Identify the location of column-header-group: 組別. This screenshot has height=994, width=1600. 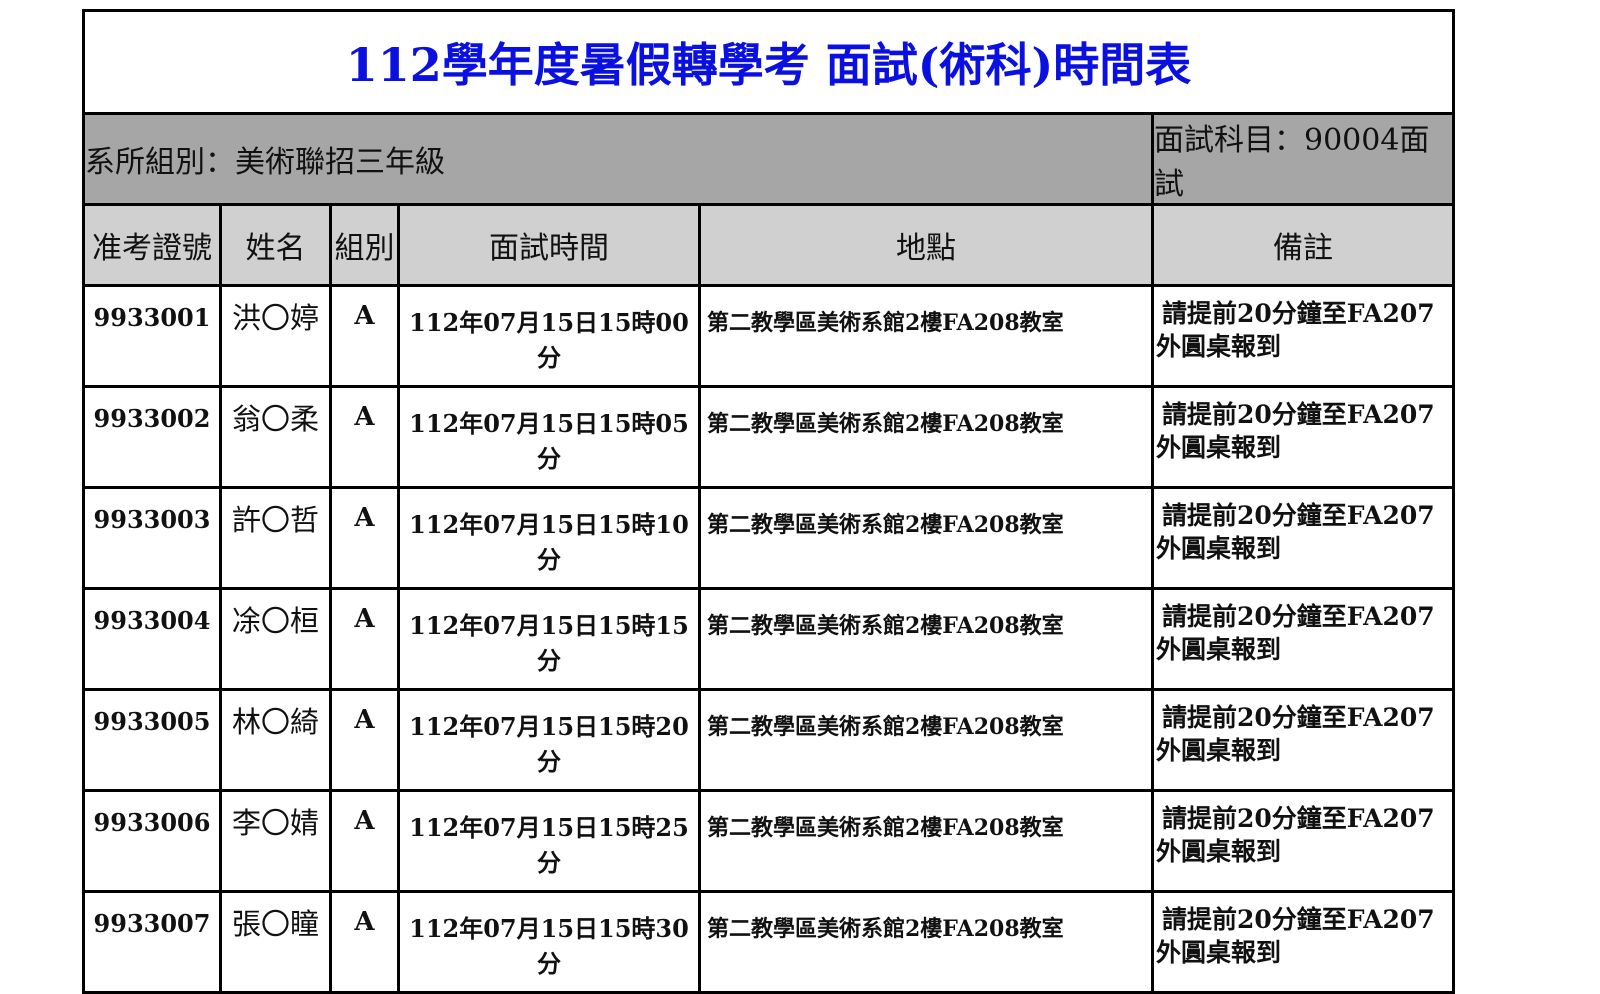
(364, 245).